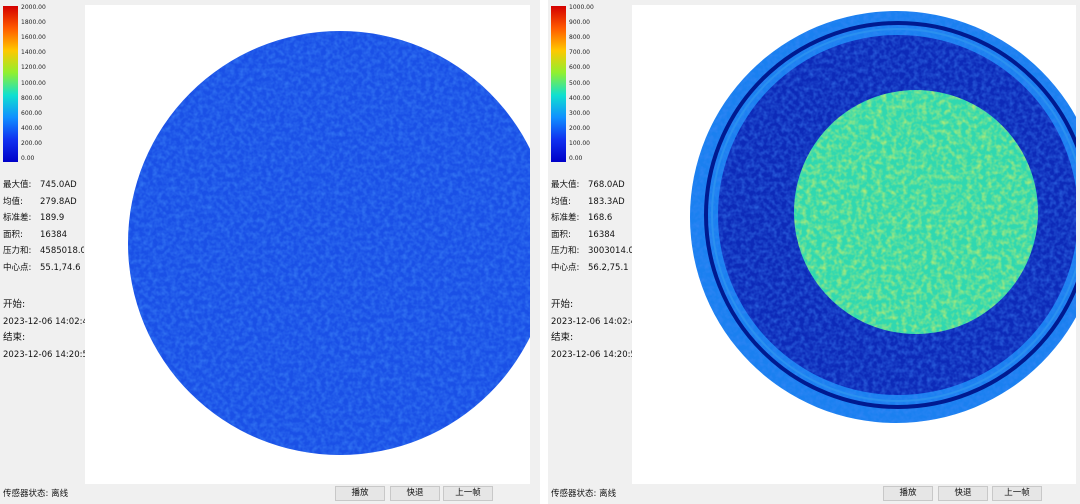 The height and width of the screenshot is (504, 1080). What do you see at coordinates (62, 251) in the screenshot?
I see `stat-value: 4585018.0AD` at bounding box center [62, 251].